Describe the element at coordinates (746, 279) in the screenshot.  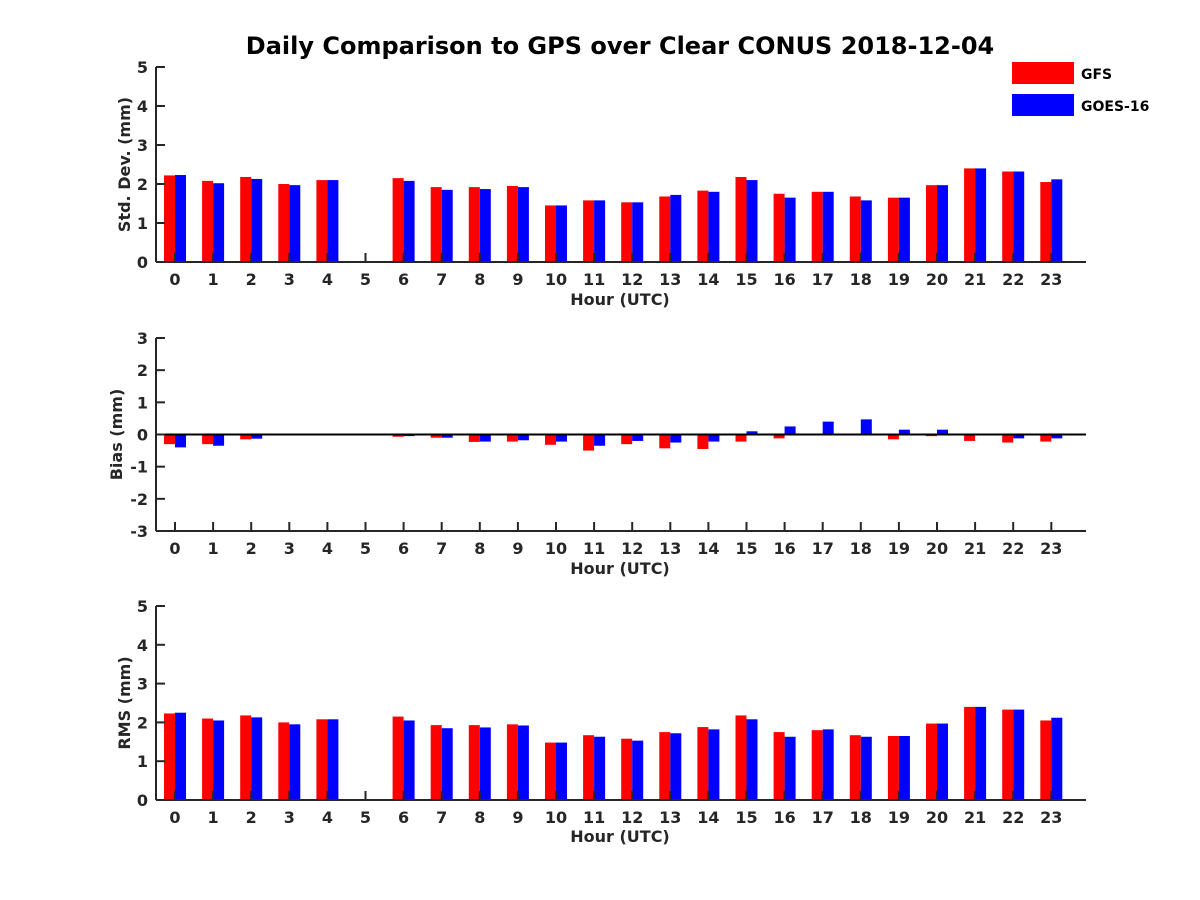
I see `x-tick-label: 15` at that location.